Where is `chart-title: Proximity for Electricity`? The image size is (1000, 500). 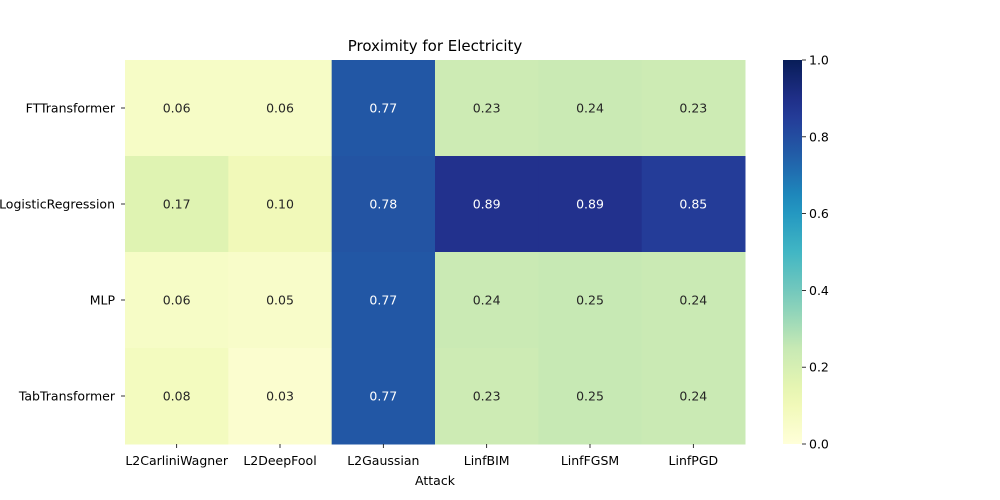
chart-title: Proximity for Electricity is located at coordinates (435, 46).